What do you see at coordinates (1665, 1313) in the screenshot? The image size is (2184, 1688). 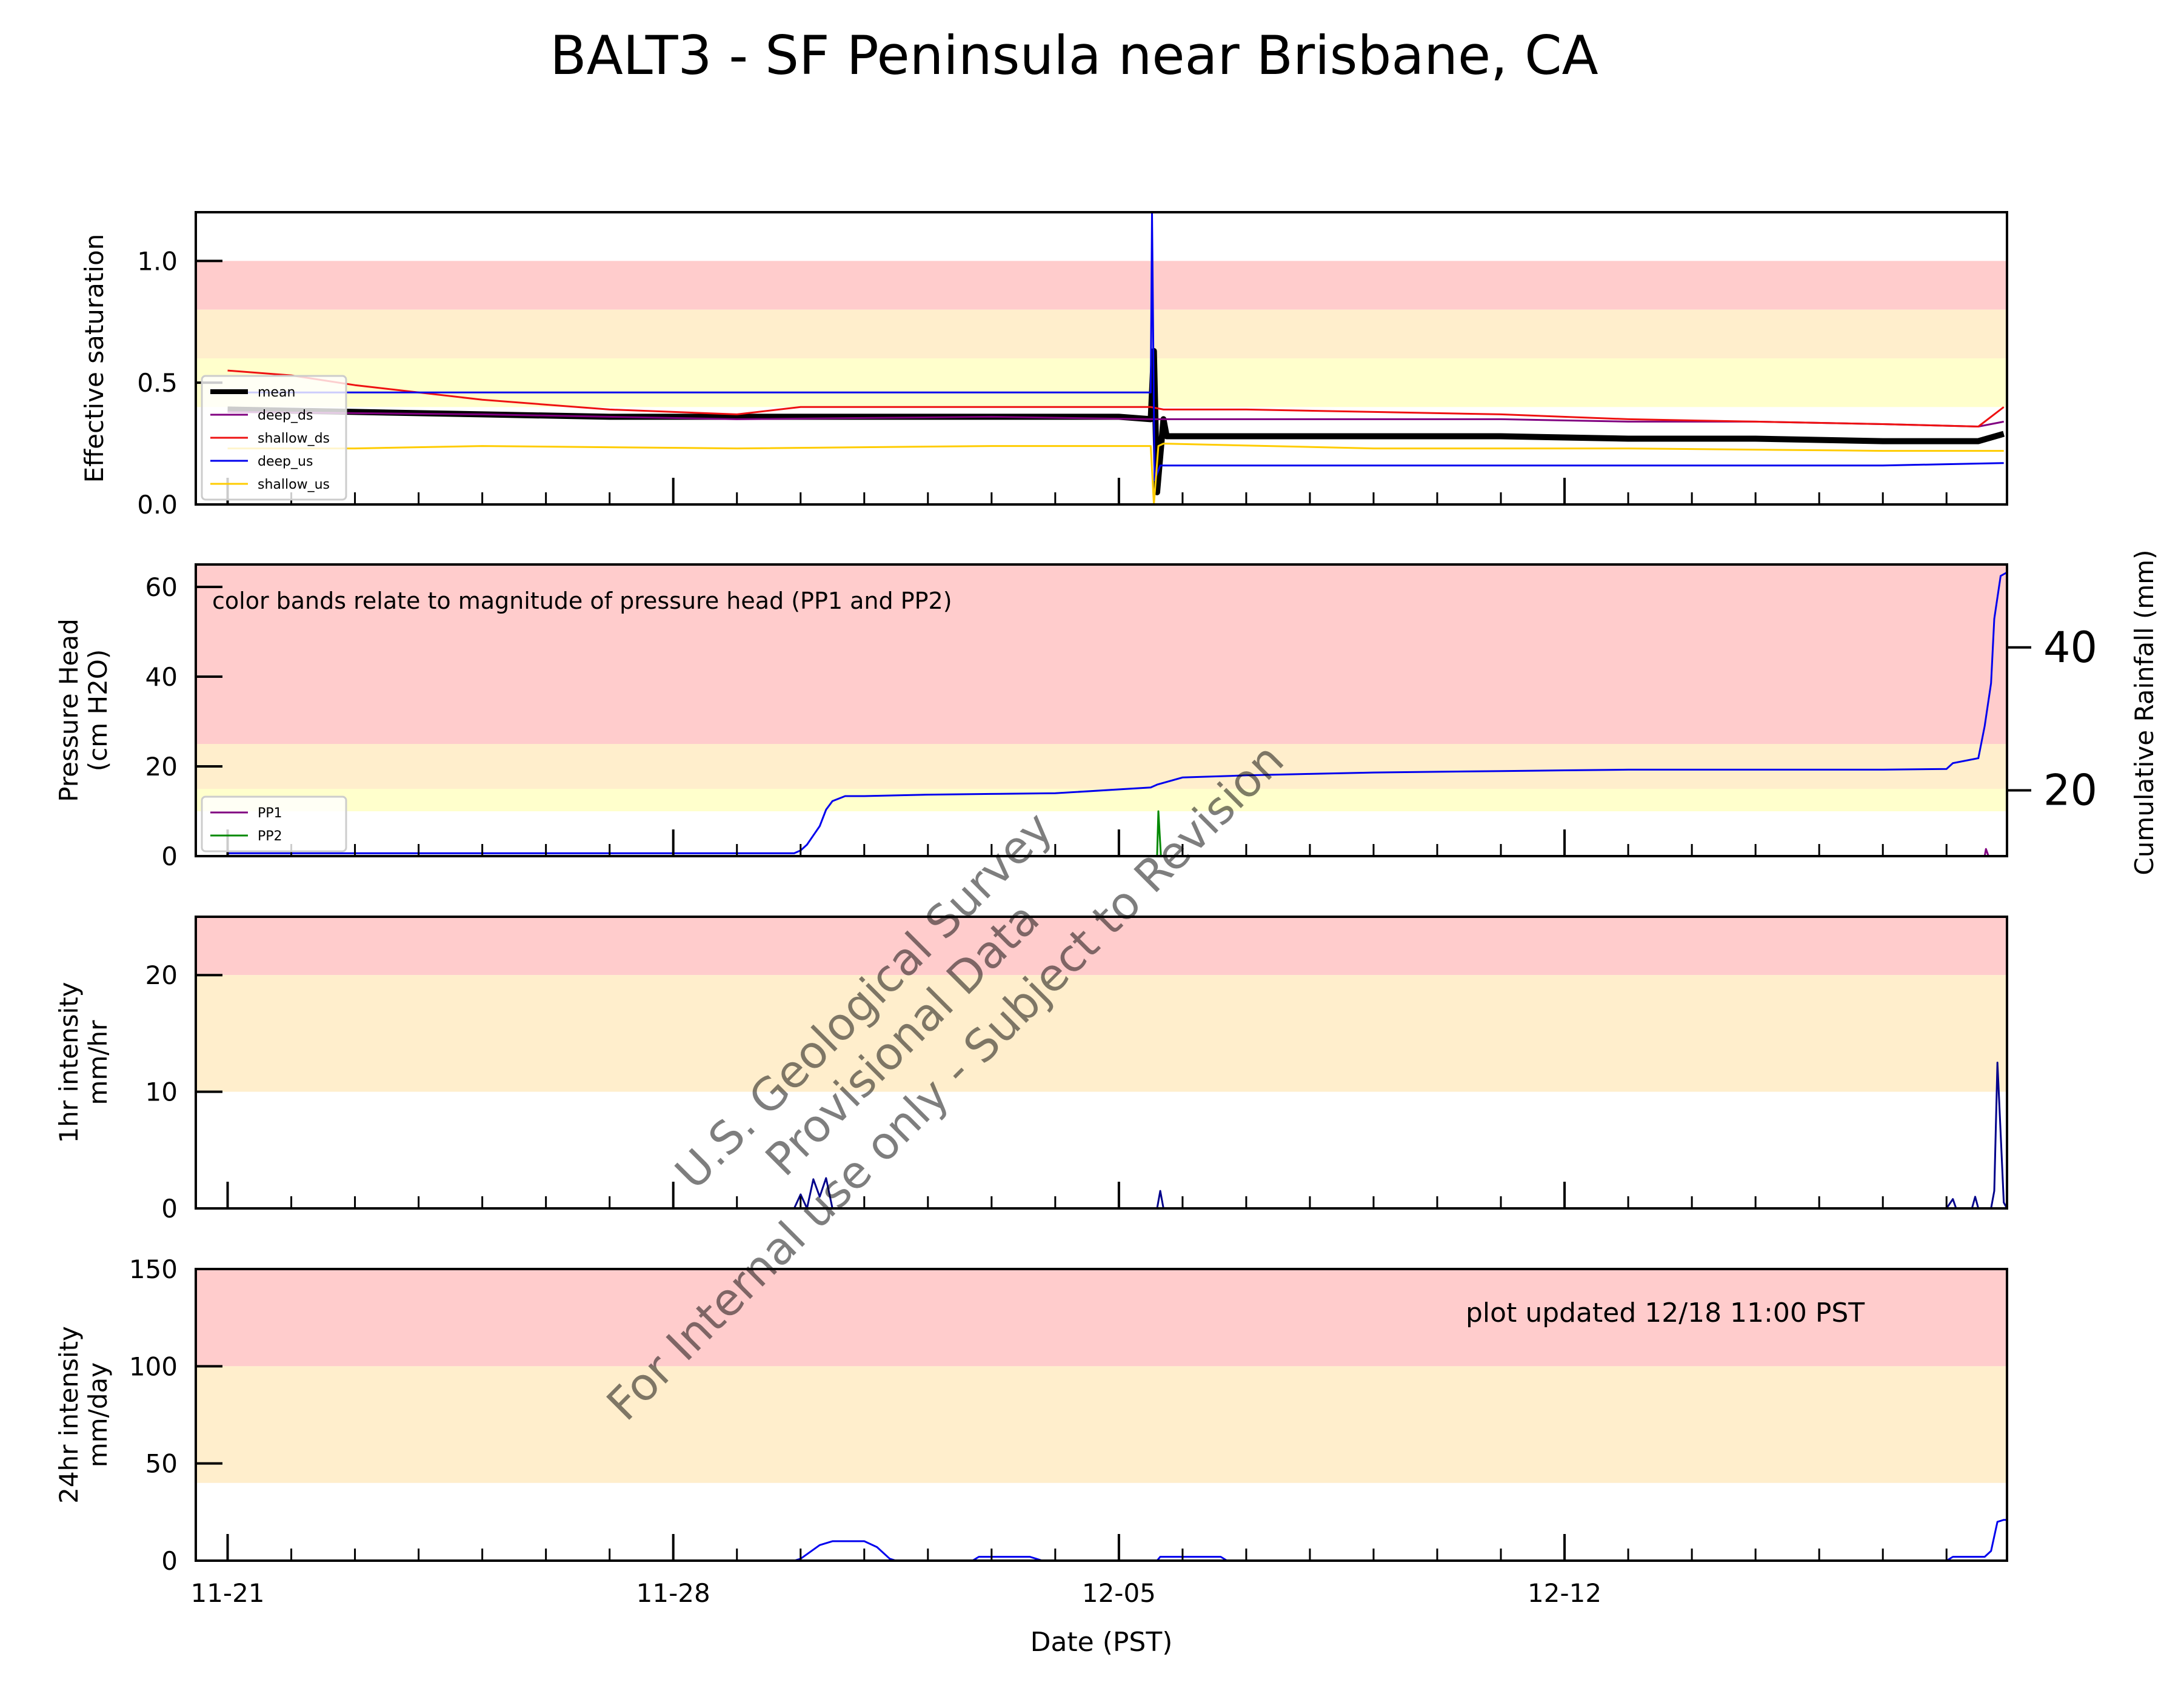 I see `plot-updated-note: plot updated 12/18 11:00 PST` at bounding box center [1665, 1313].